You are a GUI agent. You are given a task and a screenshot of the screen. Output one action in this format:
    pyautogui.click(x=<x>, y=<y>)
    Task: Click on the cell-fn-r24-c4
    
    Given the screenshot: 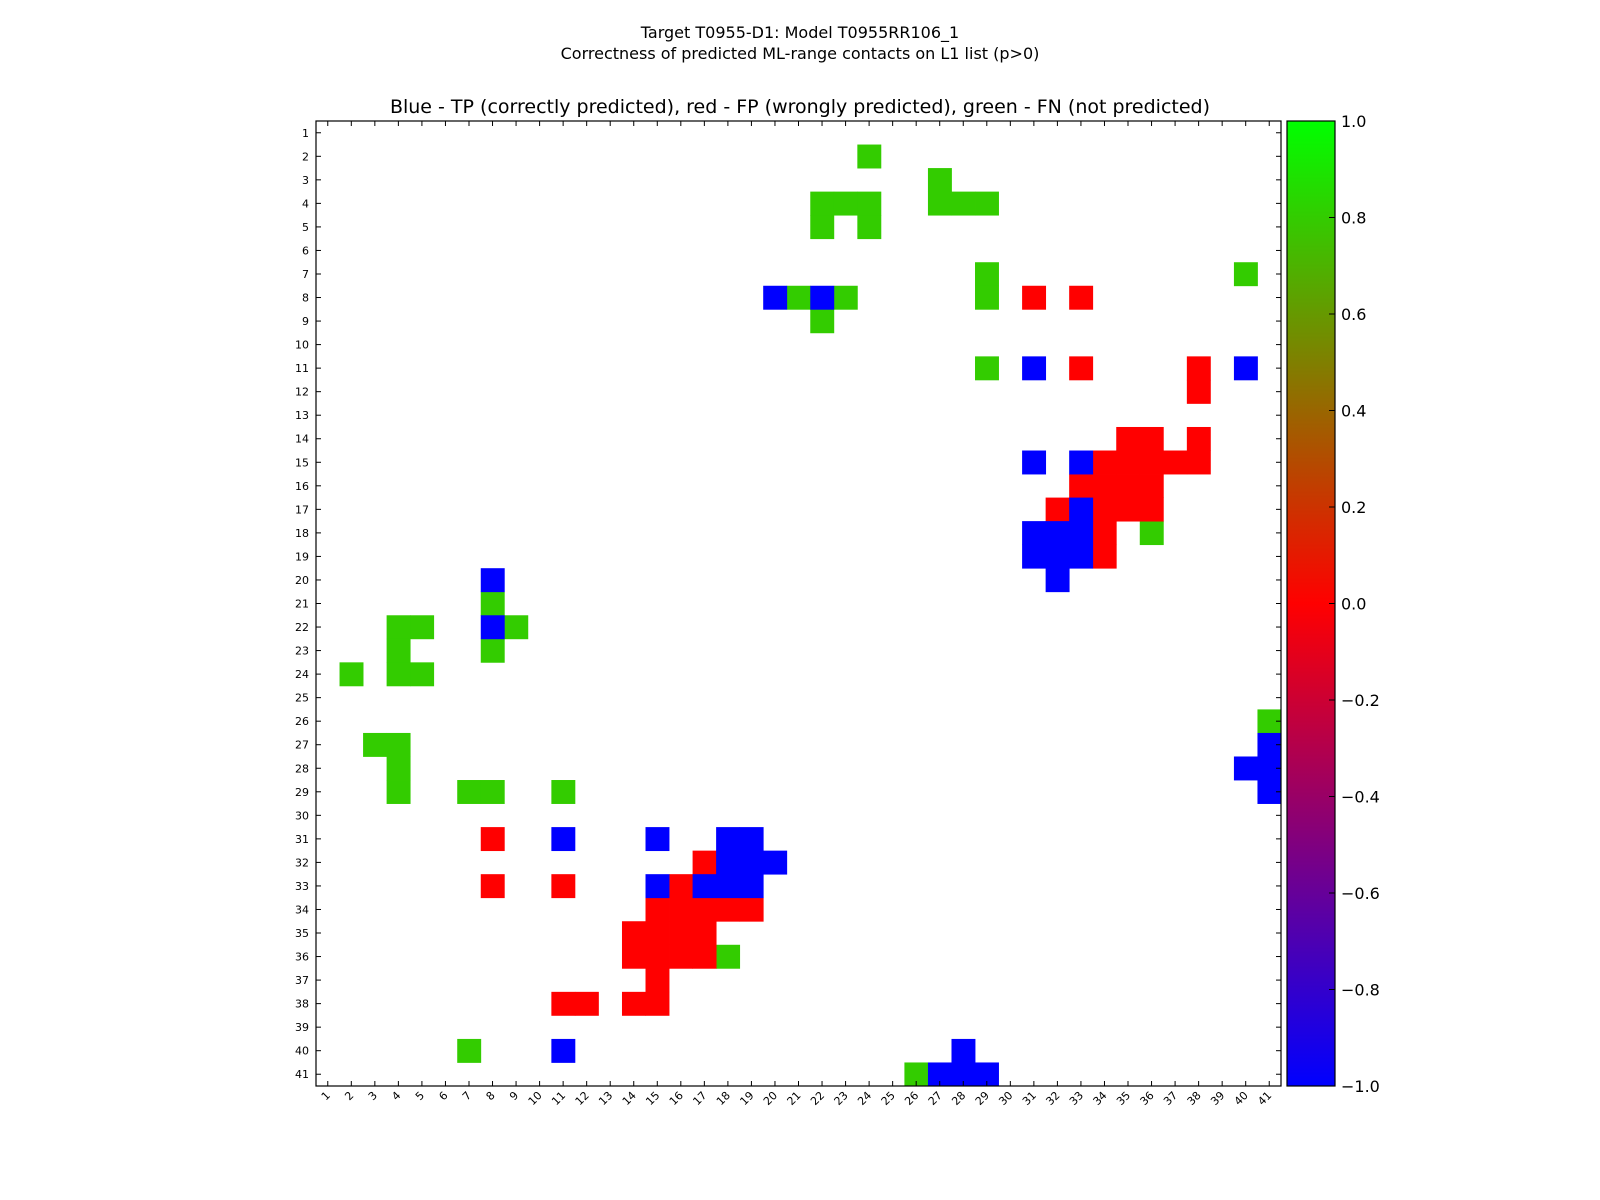 What is the action you would take?
    pyautogui.click(x=398, y=674)
    